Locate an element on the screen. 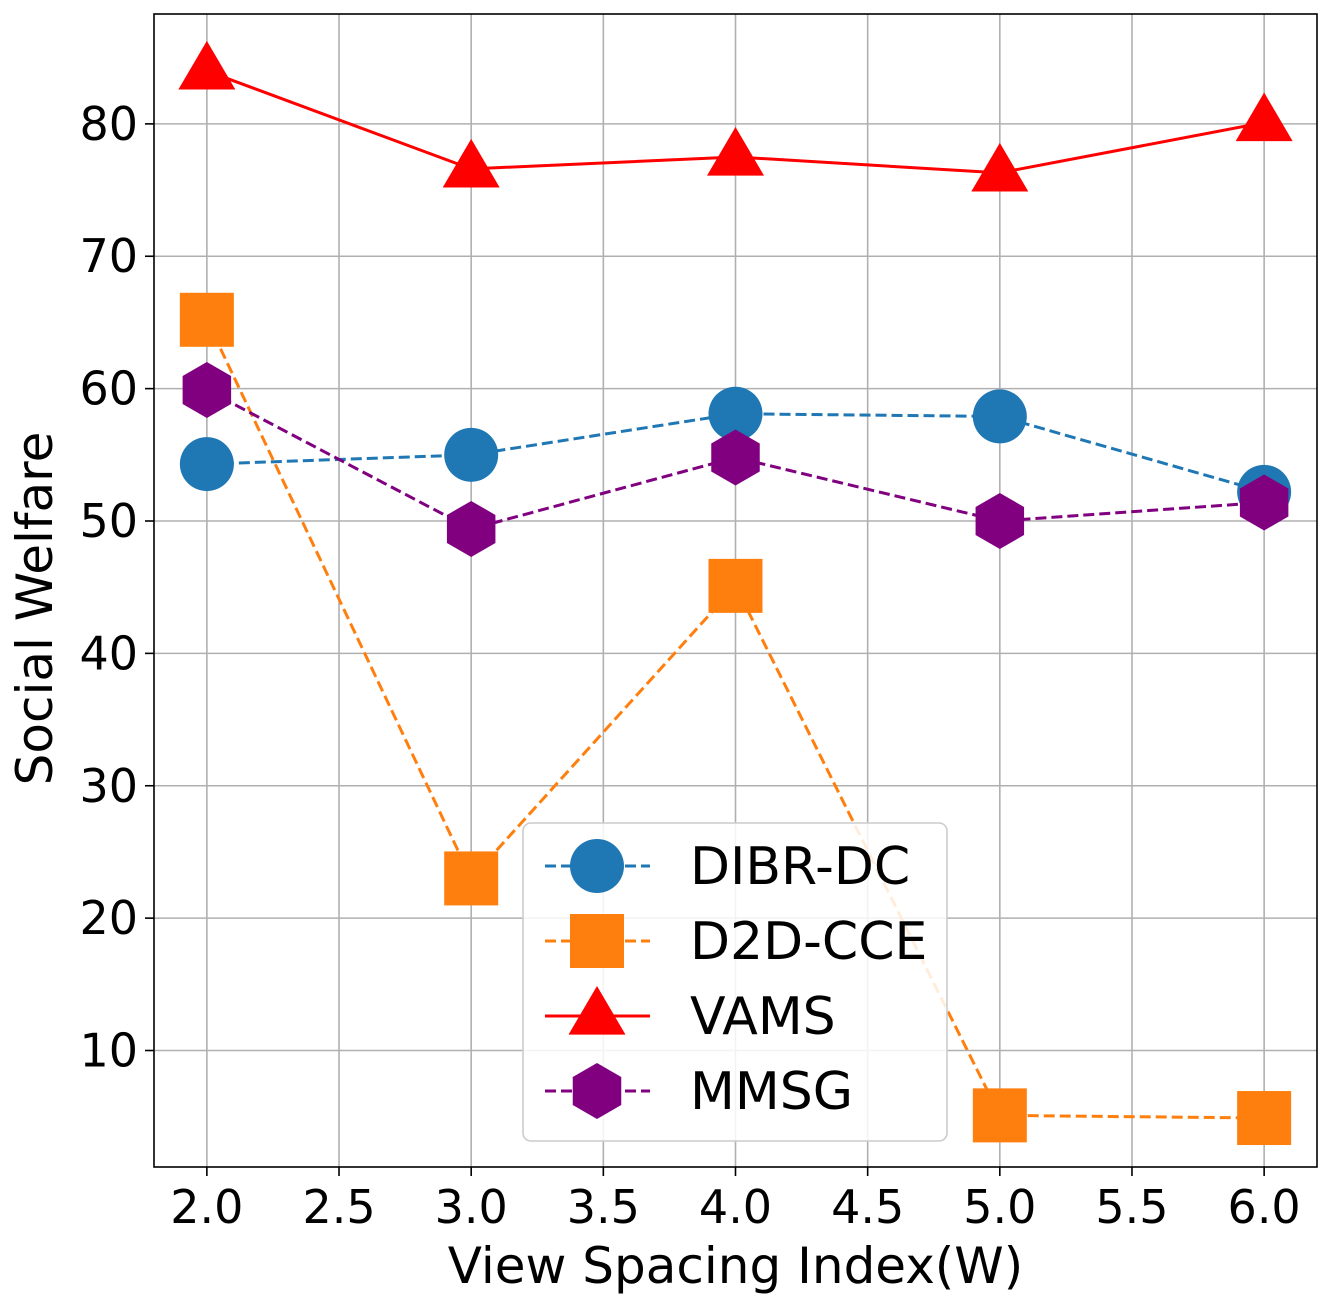 Image resolution: width=1331 pixels, height=1307 pixels. legend-box is located at coordinates (735, 982).